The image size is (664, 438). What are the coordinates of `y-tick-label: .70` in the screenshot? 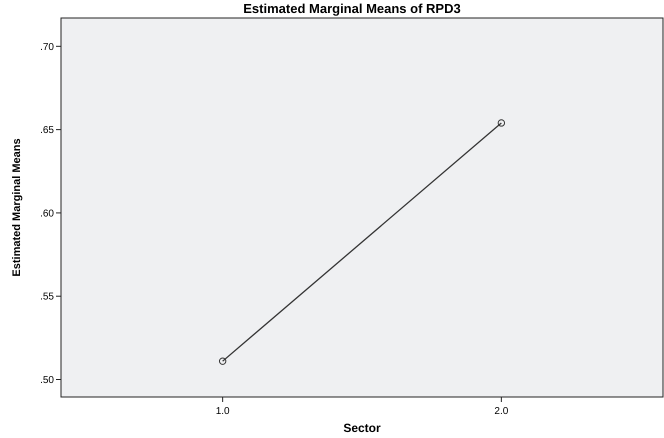 It's located at (47, 47).